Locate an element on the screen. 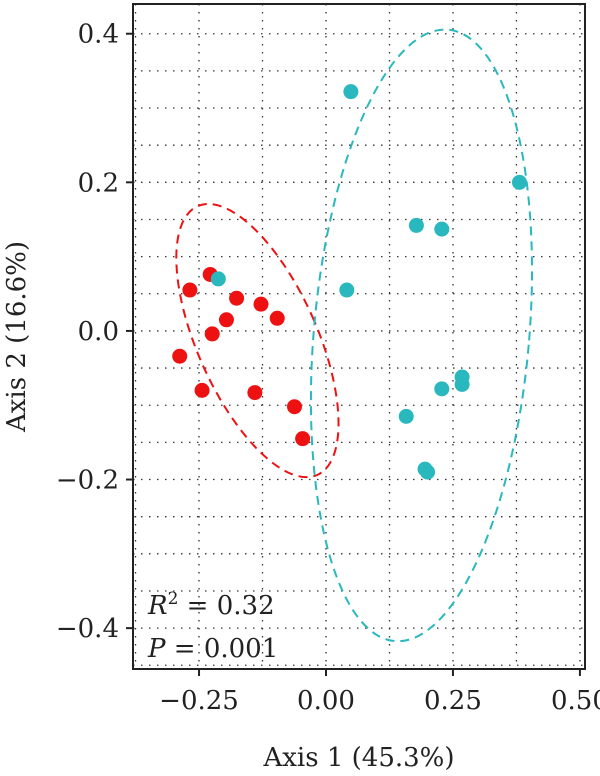 The height and width of the screenshot is (776, 600). p-value-annotation: P = 0.001 is located at coordinates (212, 649).